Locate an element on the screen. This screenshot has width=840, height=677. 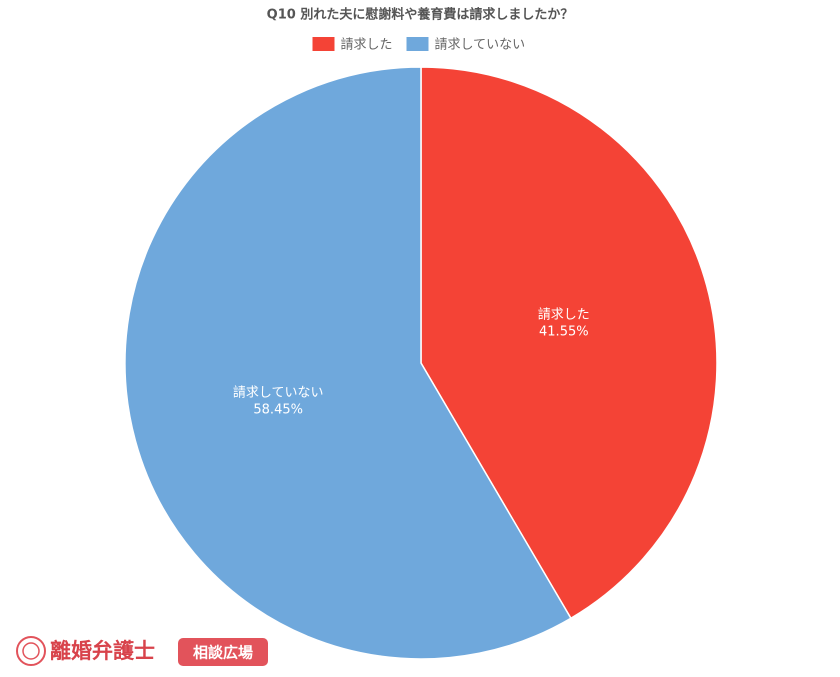
logo: 離婚弁護士 相談広場 is located at coordinates (142, 651).